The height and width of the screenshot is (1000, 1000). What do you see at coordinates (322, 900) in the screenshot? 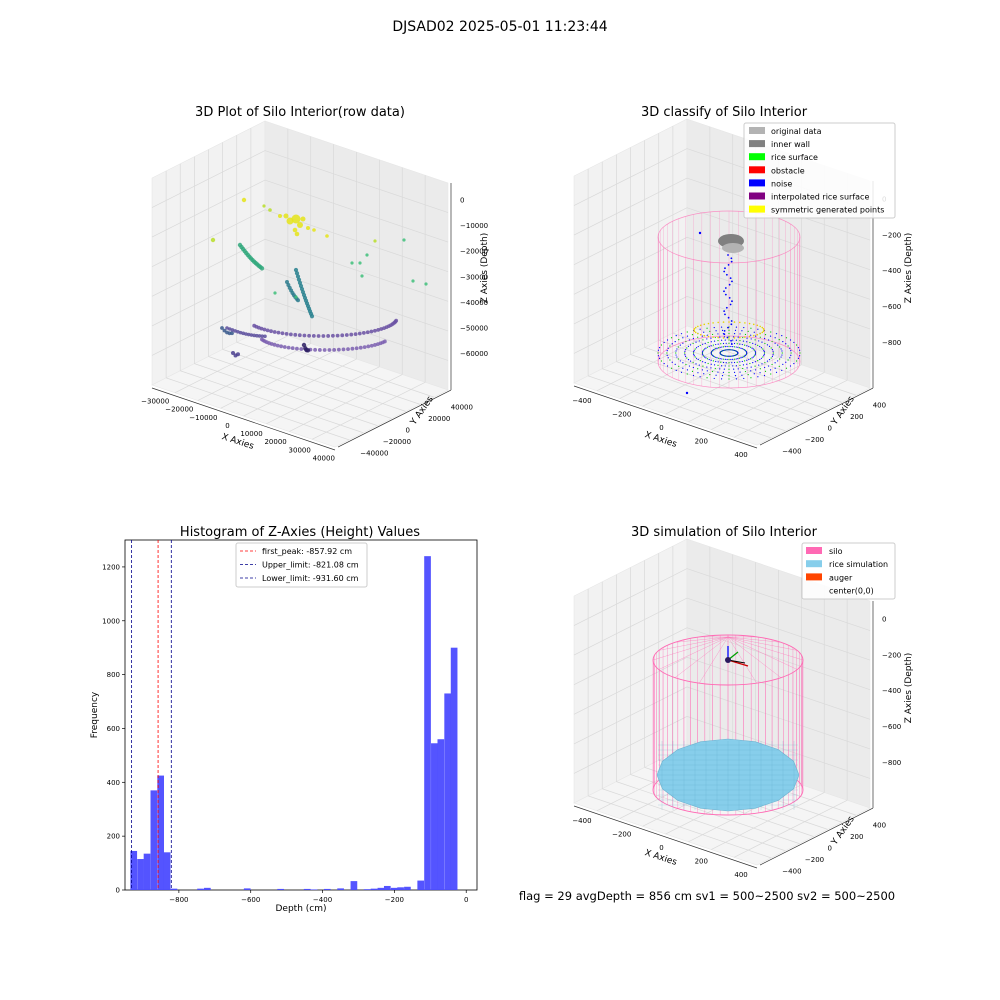
I see `x-tick-label: −400` at bounding box center [322, 900].